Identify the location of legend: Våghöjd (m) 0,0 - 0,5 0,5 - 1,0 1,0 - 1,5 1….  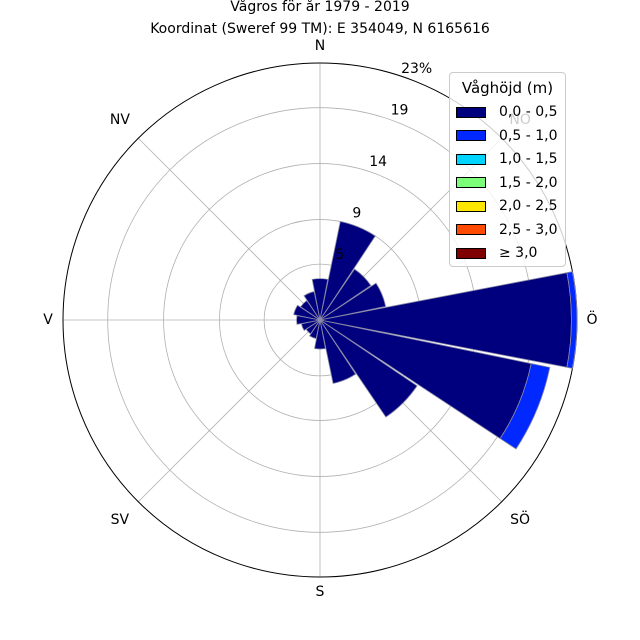
(507, 169).